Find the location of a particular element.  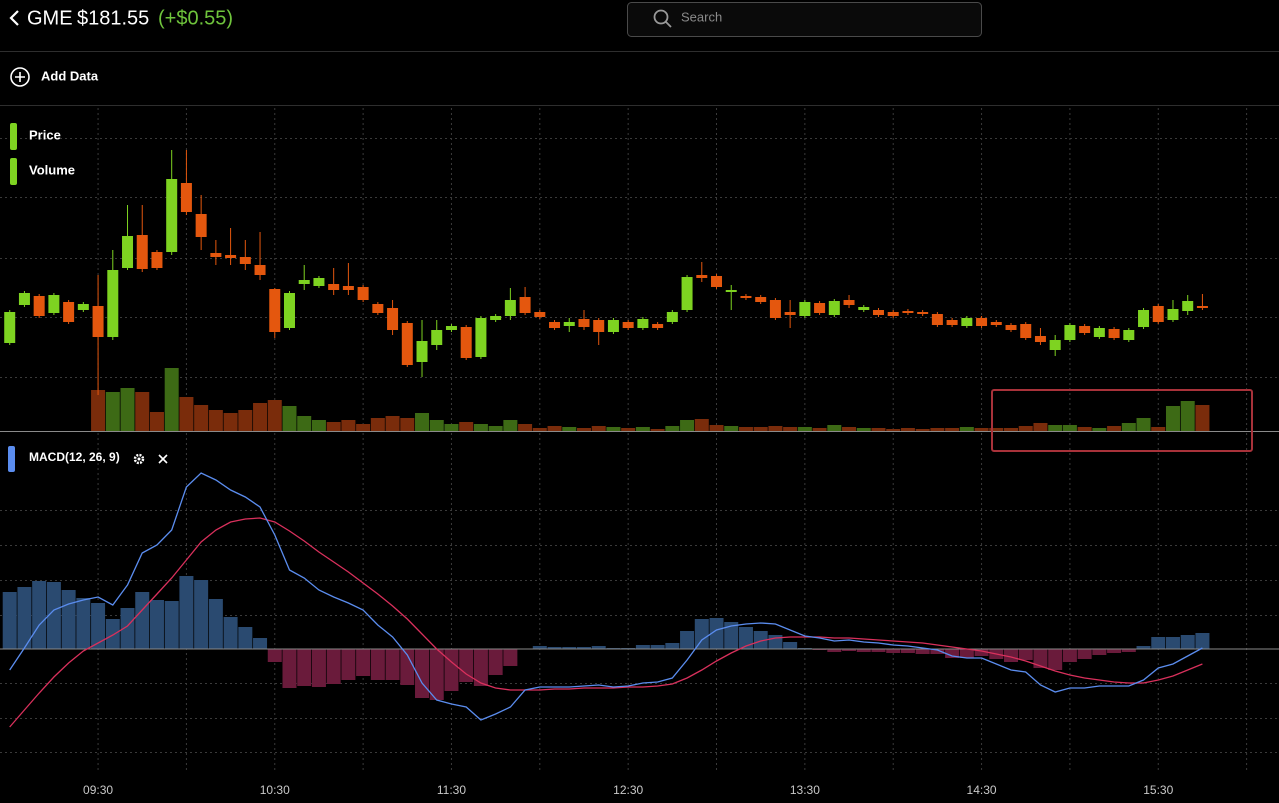

close-button is located at coordinates (163, 459).